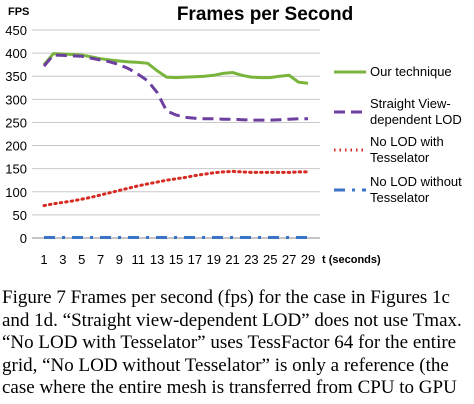 The height and width of the screenshot is (404, 474). What do you see at coordinates (16, 122) in the screenshot?
I see `y-tick-label: 250` at bounding box center [16, 122].